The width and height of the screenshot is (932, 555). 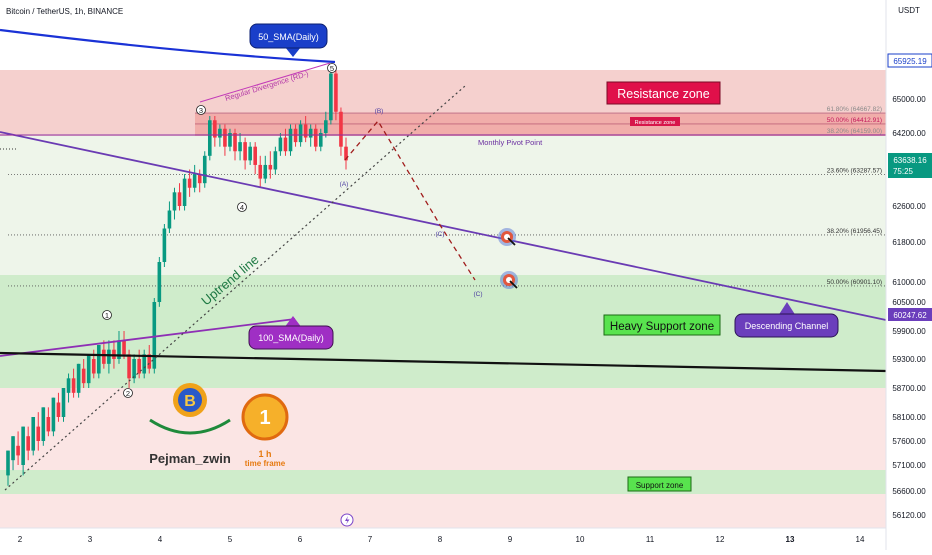 I want to click on target-markers, so click(x=508, y=258).